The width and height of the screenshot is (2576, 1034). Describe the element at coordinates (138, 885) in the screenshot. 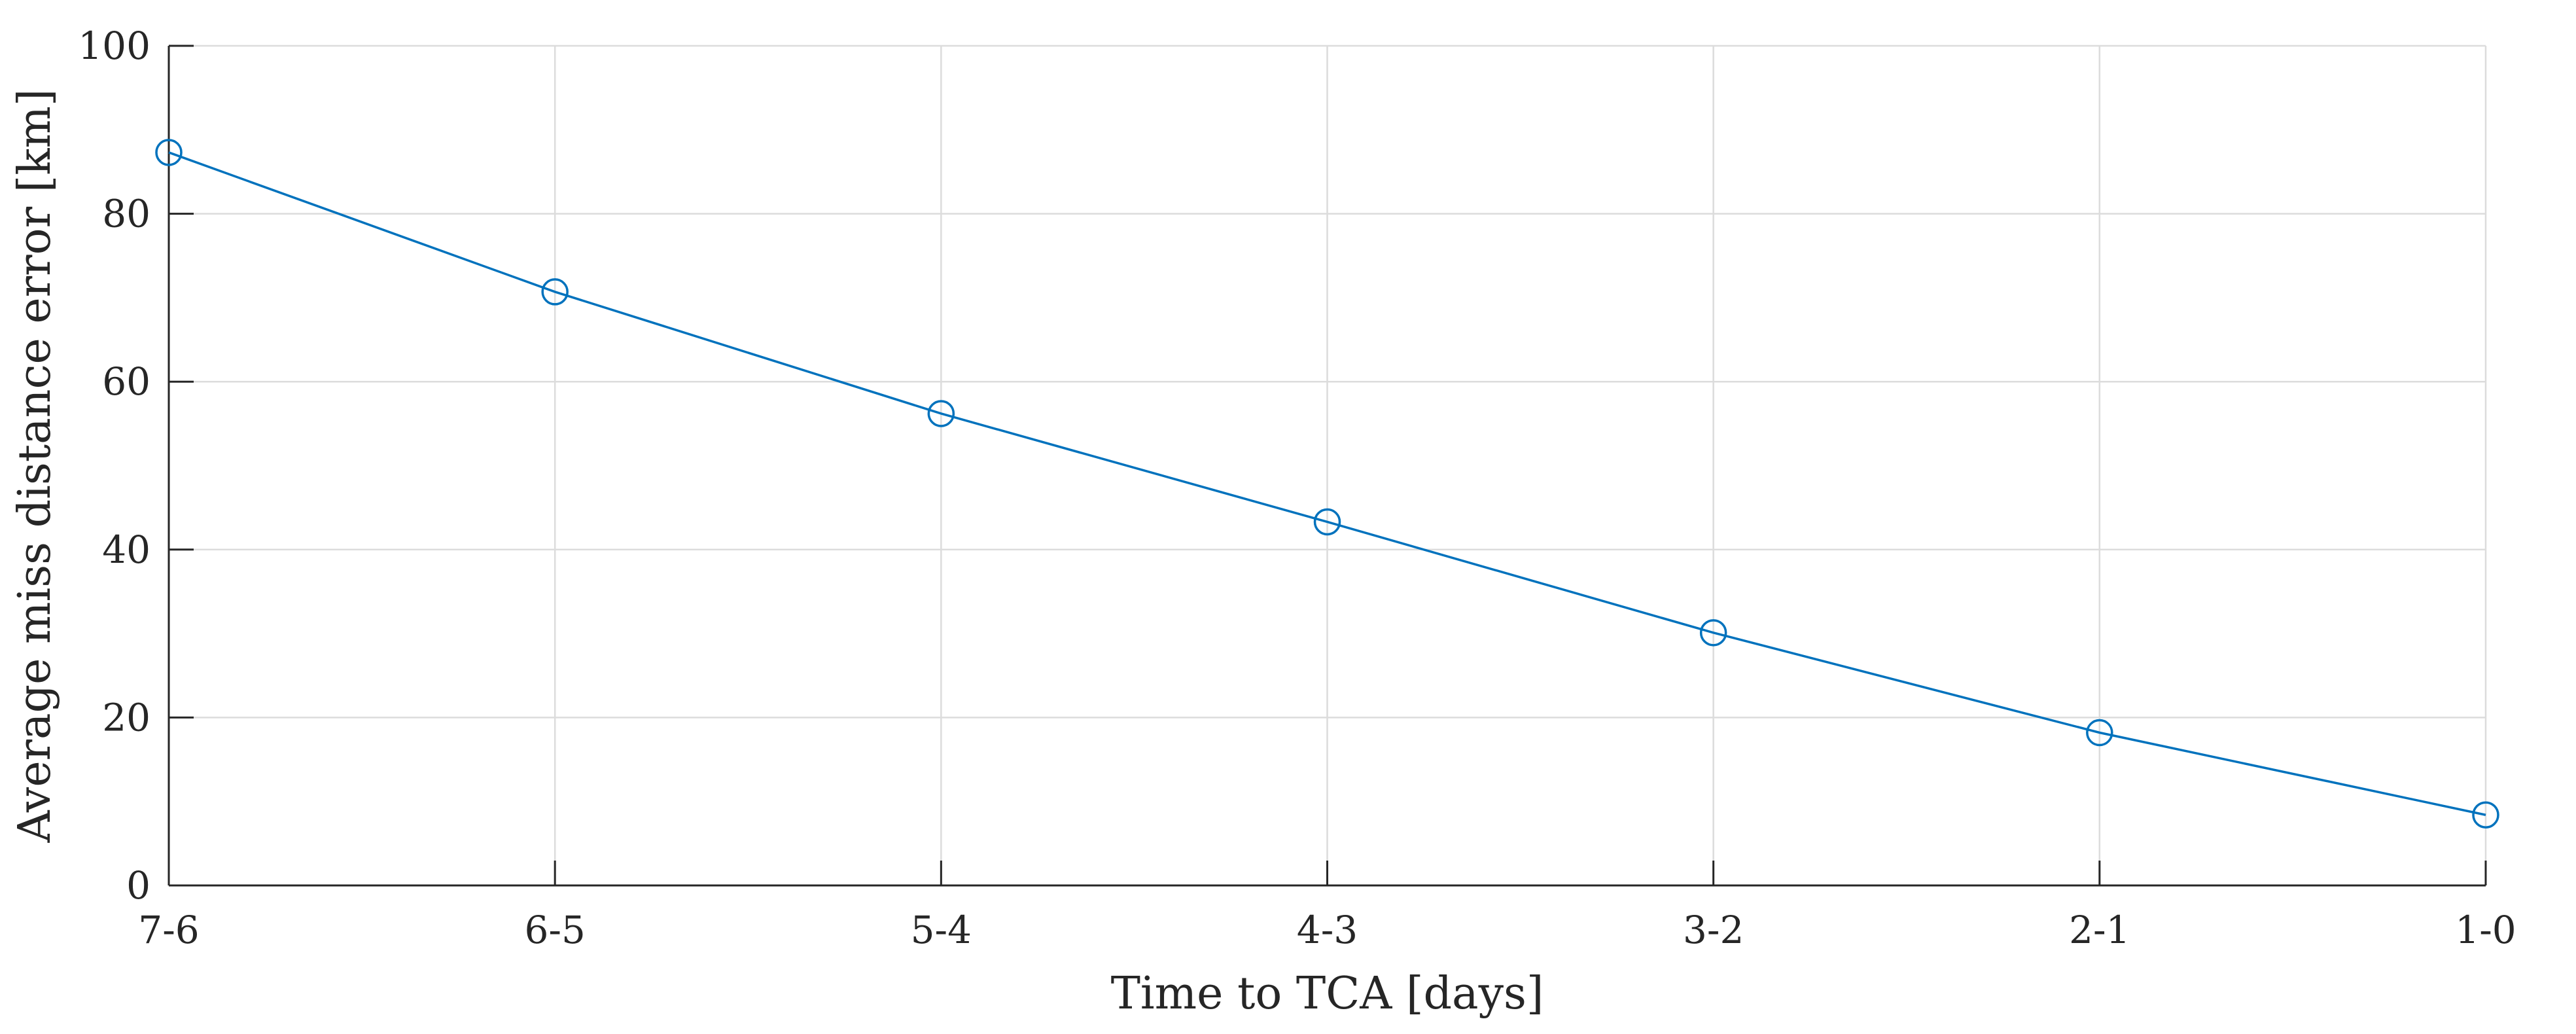

I see `y-tick-label: 0` at that location.